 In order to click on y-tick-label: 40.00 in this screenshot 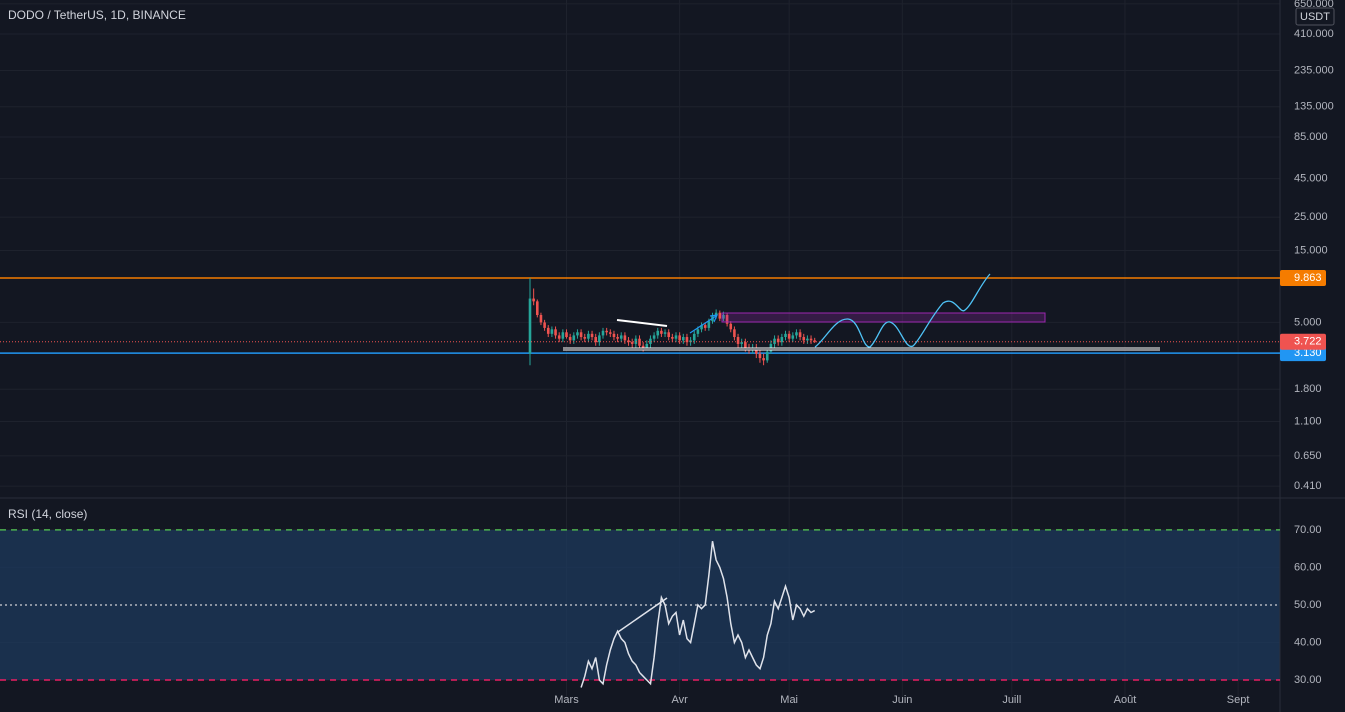, I will do `click(1308, 642)`.